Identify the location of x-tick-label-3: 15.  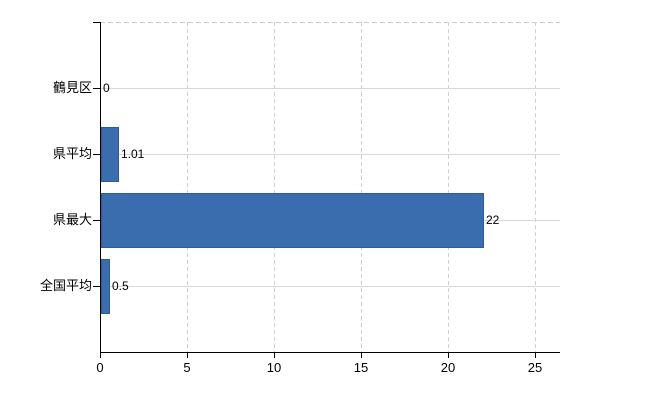
(361, 367).